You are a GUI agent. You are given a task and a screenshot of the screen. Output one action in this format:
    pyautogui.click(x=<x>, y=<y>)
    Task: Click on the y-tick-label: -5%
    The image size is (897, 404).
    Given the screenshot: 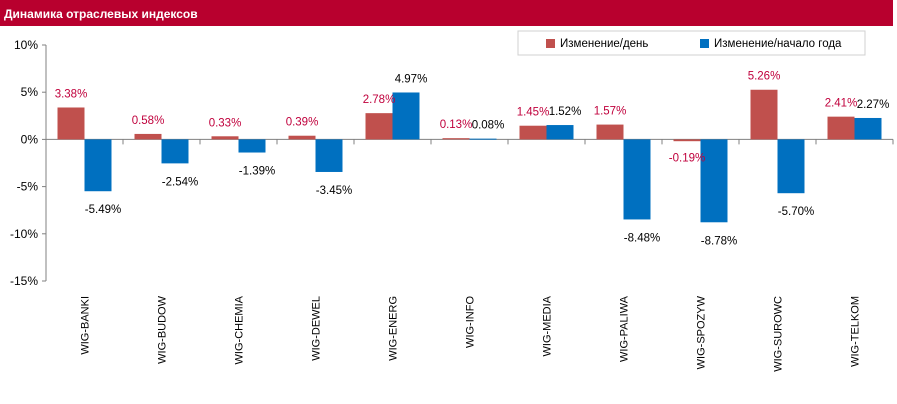 What is the action you would take?
    pyautogui.click(x=28, y=187)
    